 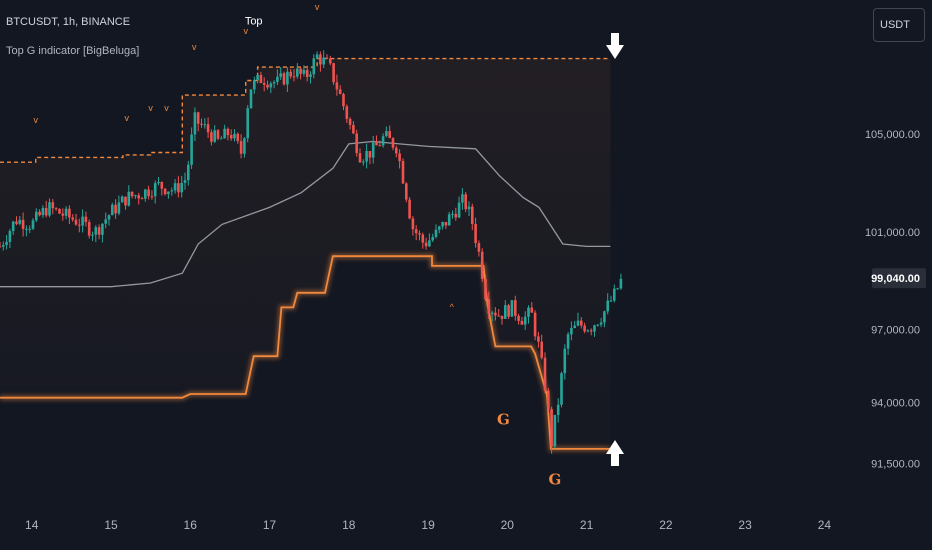 What do you see at coordinates (895, 404) in the screenshot?
I see `price-tick-label: 94,000.00` at bounding box center [895, 404].